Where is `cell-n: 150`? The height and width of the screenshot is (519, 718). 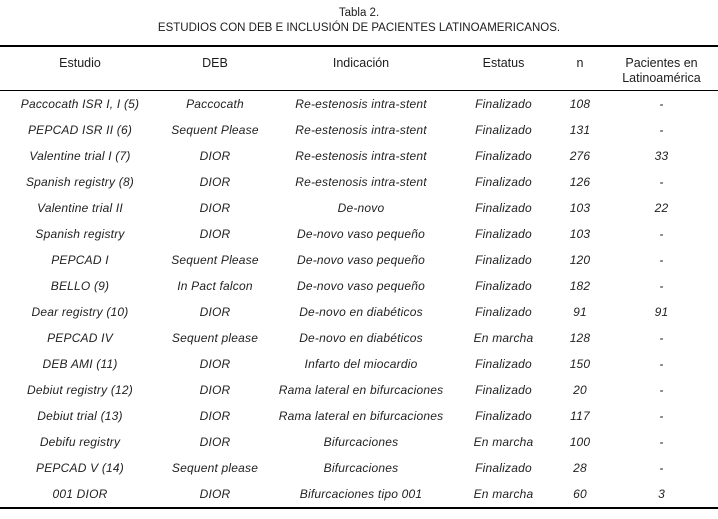
cell-n: 150 is located at coordinates (580, 364).